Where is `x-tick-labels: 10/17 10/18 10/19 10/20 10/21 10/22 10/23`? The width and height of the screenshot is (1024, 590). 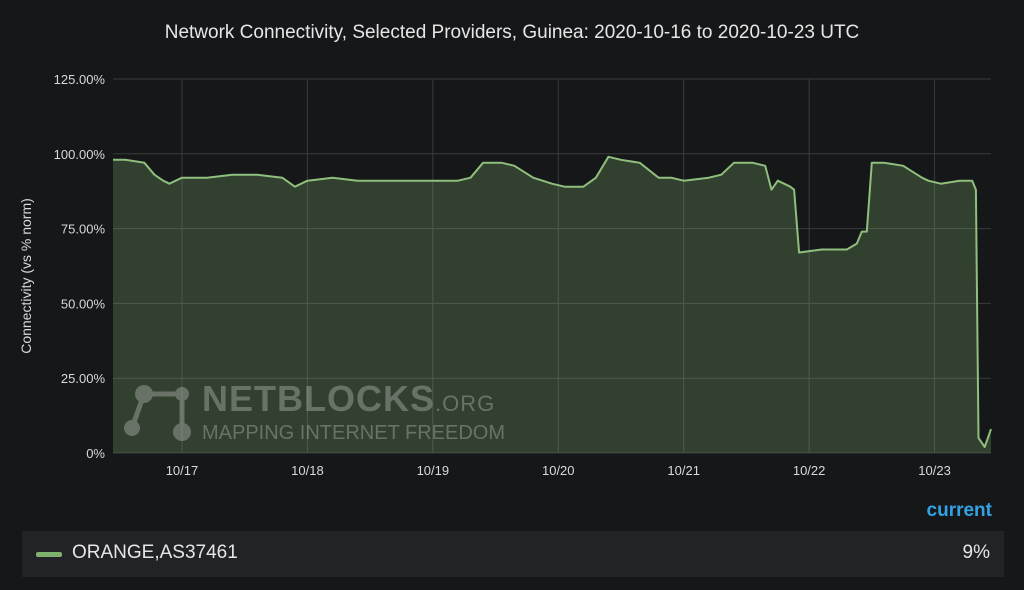
x-tick-labels: 10/17 10/18 10/19 10/20 10/21 10/22 10/23 is located at coordinates (558, 470).